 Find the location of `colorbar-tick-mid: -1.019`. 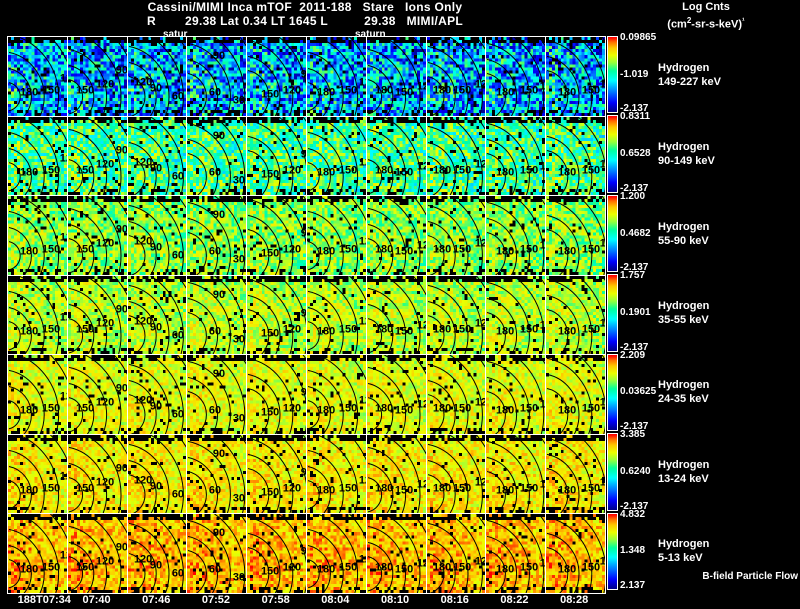

colorbar-tick-mid: -1.019 is located at coordinates (634, 74).